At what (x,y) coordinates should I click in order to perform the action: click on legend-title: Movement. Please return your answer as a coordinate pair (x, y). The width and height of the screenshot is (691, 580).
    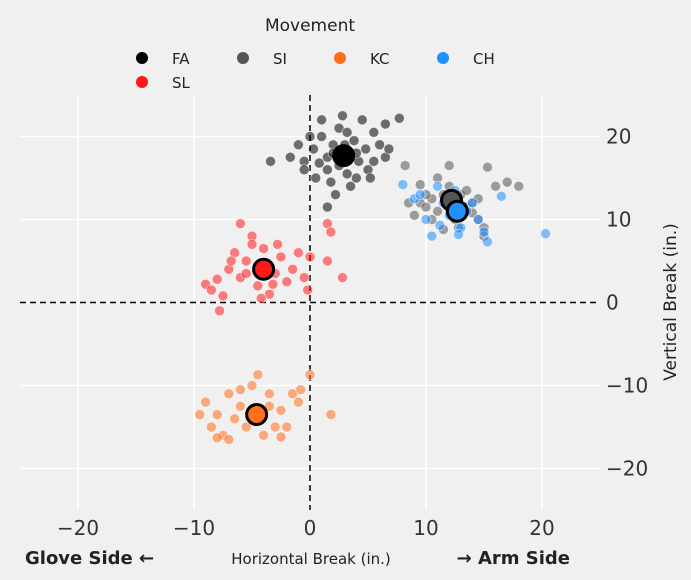
    Looking at the image, I should click on (310, 26).